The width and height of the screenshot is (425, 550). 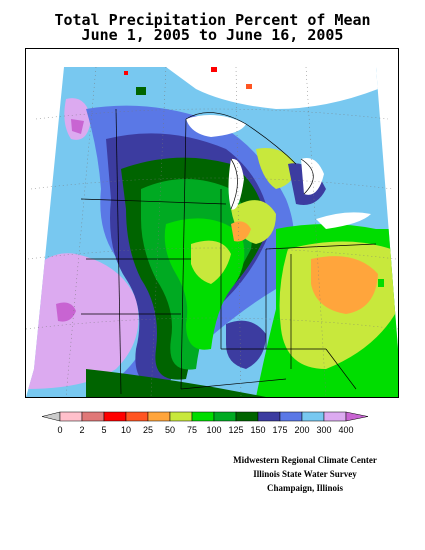 I want to click on legend-label: 25, so click(x=147, y=430).